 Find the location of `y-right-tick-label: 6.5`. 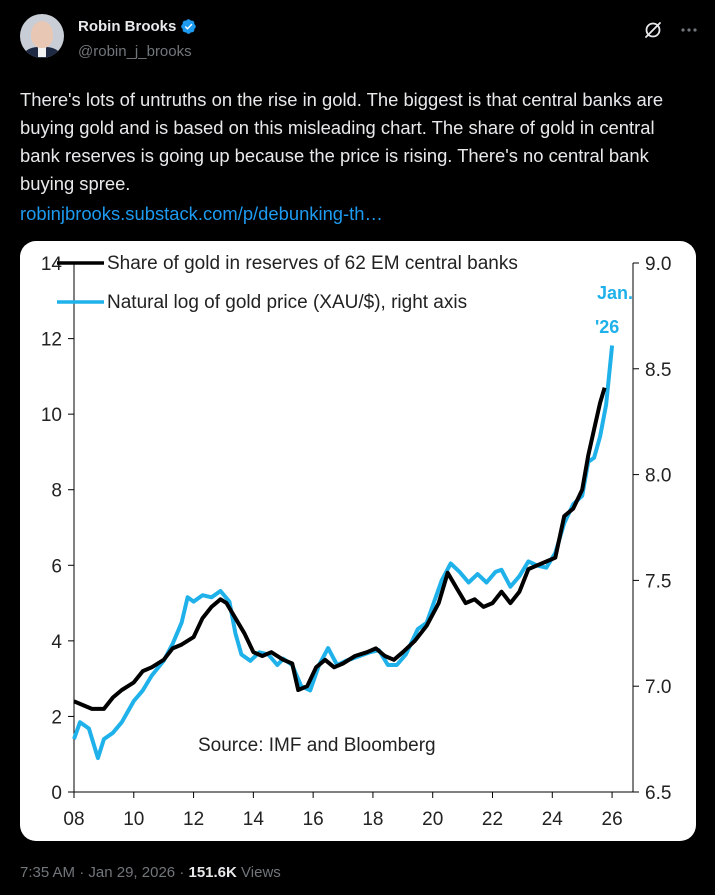

y-right-tick-label: 6.5 is located at coordinates (658, 793).